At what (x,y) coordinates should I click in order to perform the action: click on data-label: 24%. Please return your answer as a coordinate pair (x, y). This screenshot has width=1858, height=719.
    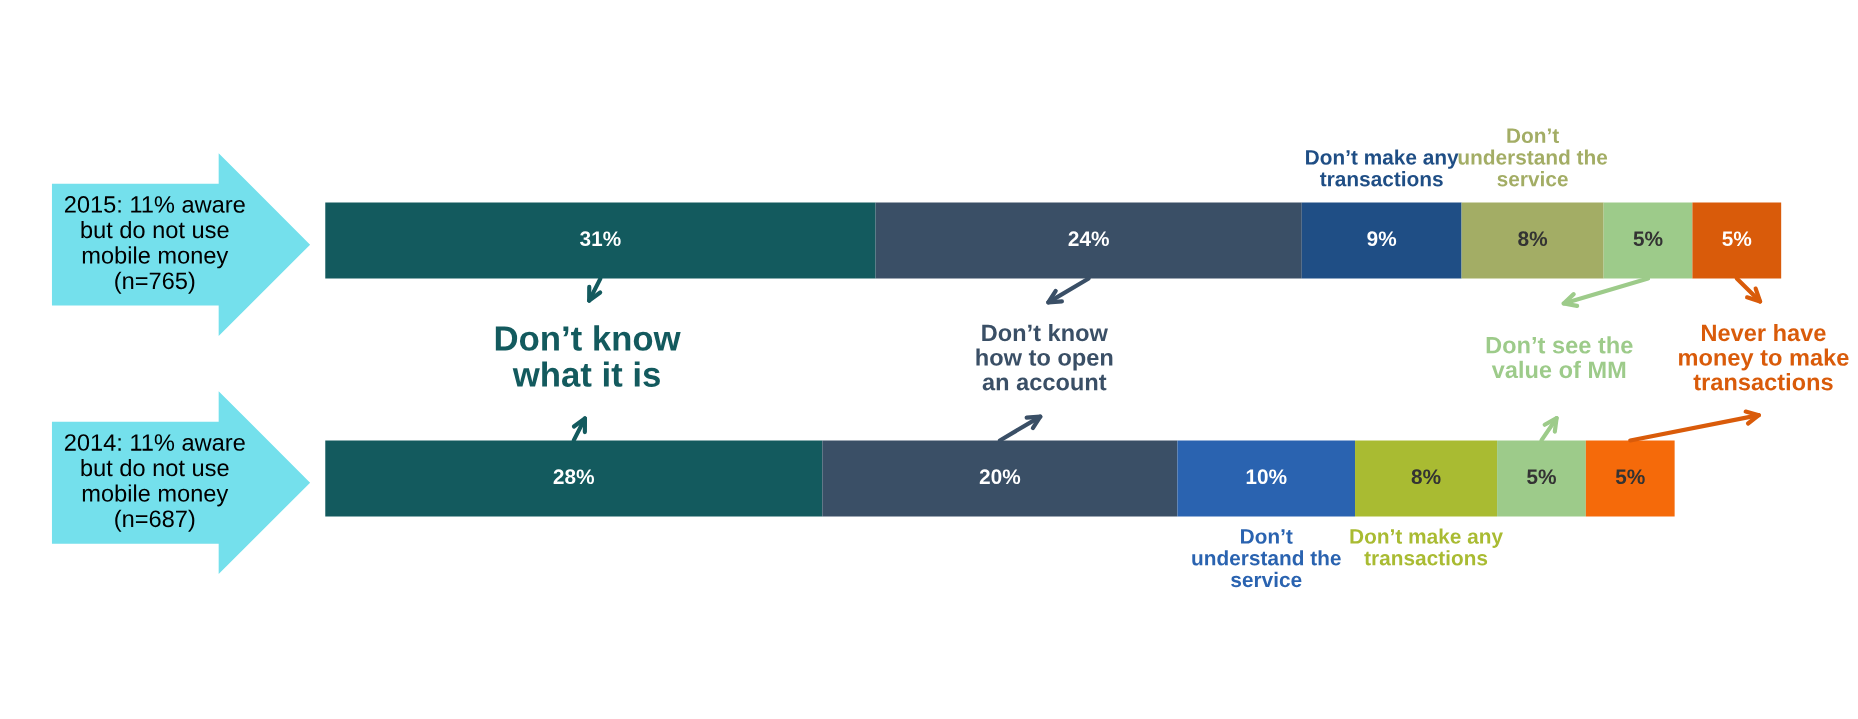
    Looking at the image, I should click on (1088, 239).